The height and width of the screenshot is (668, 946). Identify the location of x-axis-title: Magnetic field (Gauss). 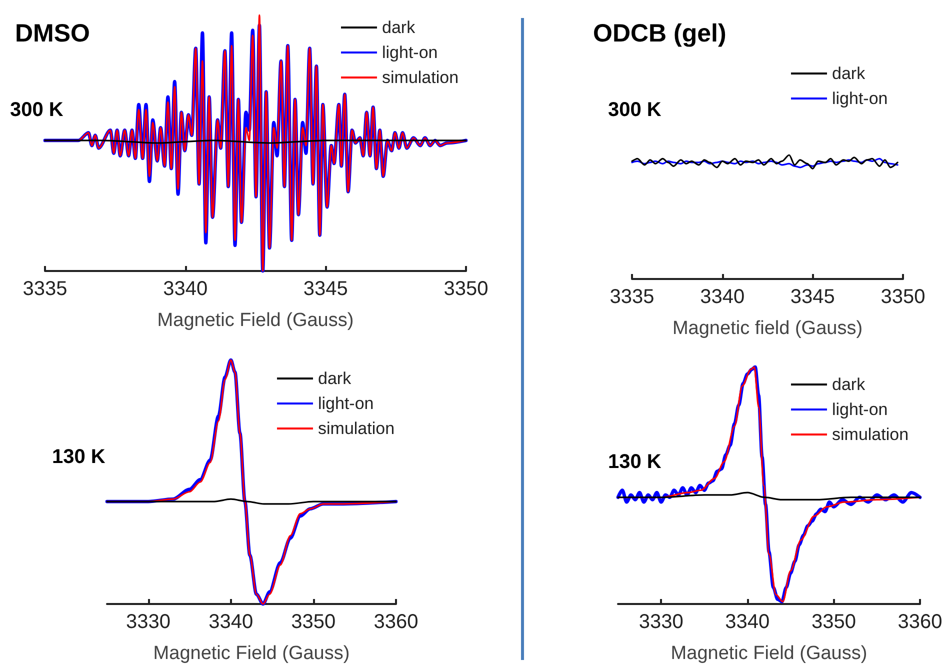
(767, 328).